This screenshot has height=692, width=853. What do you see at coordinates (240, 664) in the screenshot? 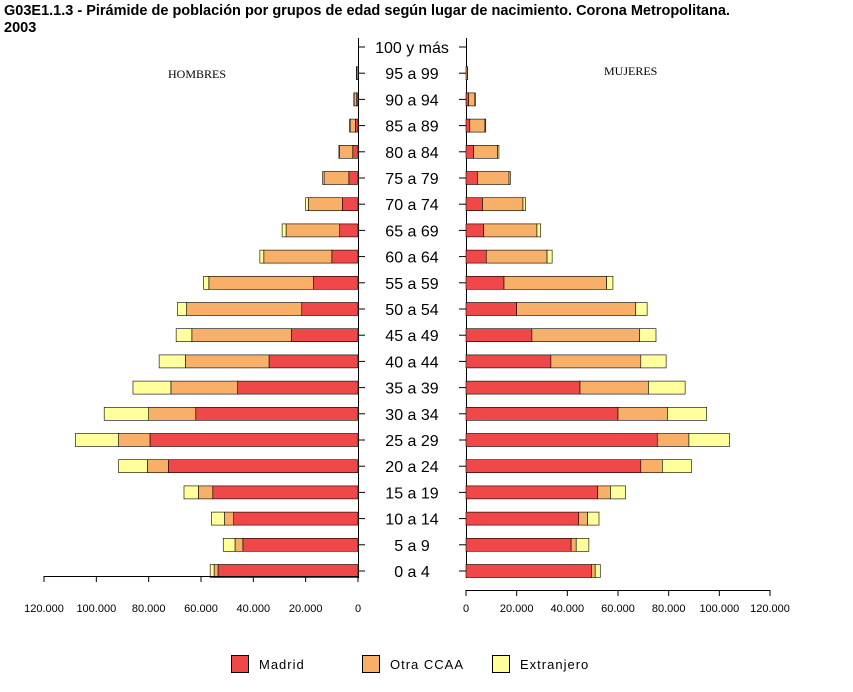
I see `legend-swatch-madrid` at bounding box center [240, 664].